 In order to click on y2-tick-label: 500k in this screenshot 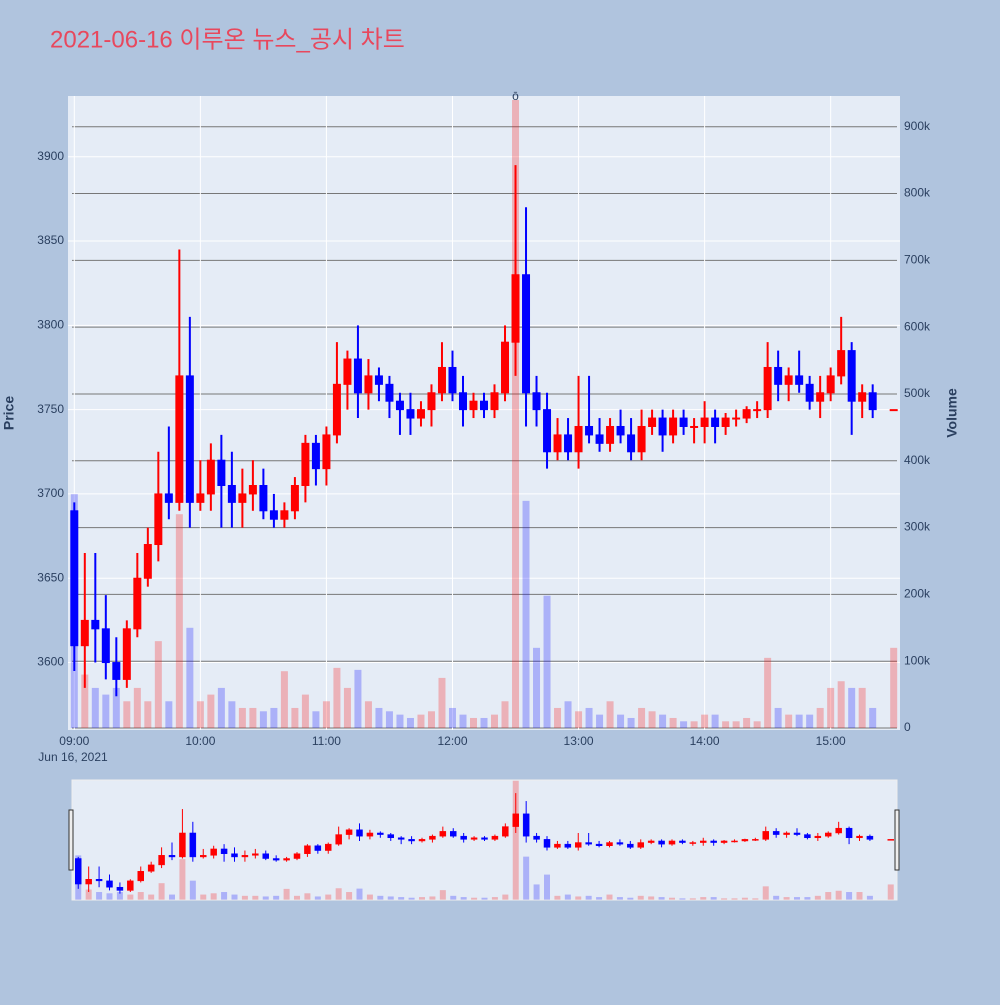, I will do `click(917, 393)`.